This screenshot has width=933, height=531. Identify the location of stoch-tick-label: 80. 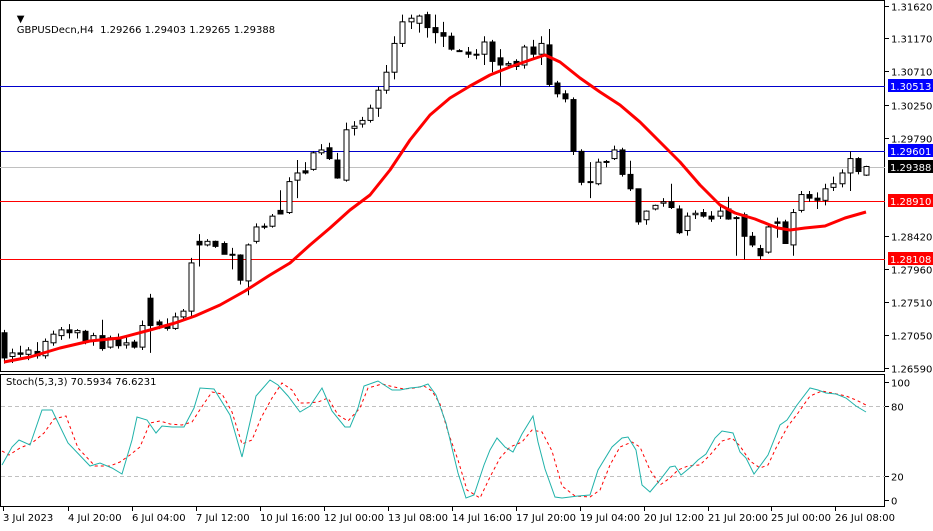
(897, 408).